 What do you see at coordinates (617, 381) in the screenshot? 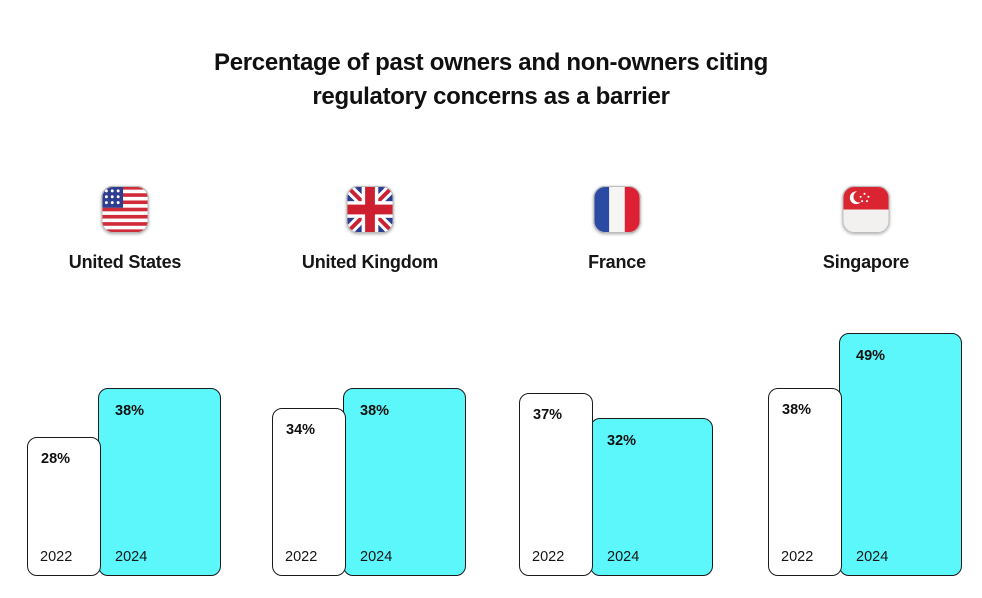
I see `country-group-france: France 37% 2022 32% 2024` at bounding box center [617, 381].